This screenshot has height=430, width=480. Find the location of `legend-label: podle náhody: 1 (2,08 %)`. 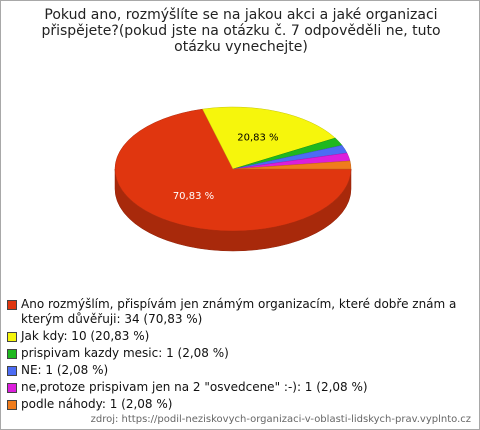

legend-label: podle náhody: 1 (2,08 %) is located at coordinates (97, 404).